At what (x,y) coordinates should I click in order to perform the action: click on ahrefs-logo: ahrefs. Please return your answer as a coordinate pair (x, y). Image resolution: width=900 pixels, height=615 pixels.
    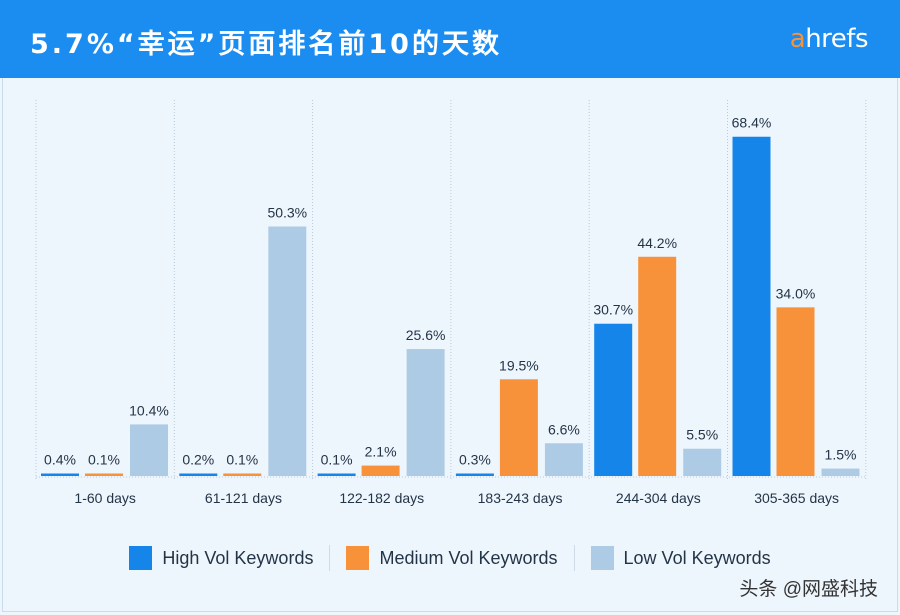
    Looking at the image, I should click on (829, 39).